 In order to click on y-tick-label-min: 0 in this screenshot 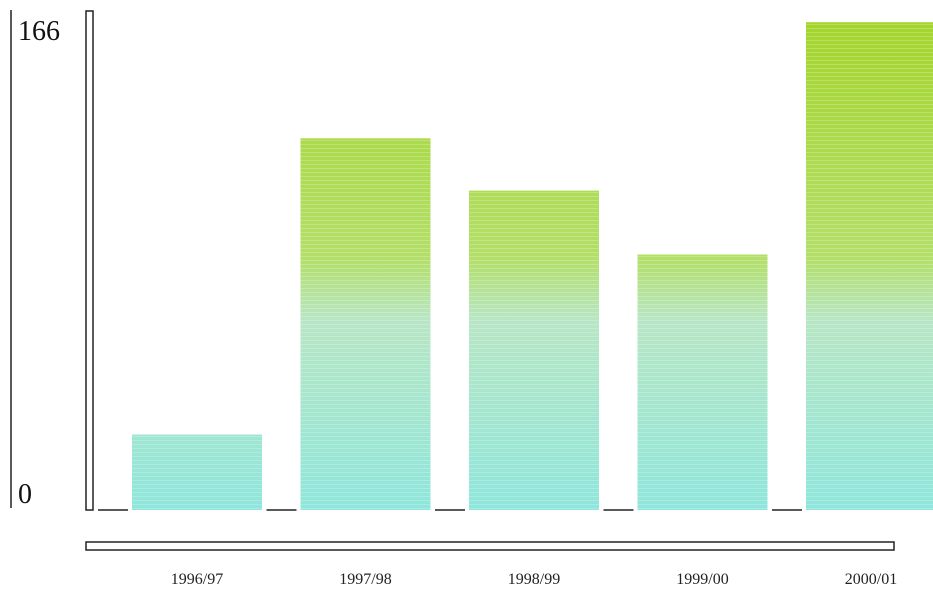, I will do `click(25, 494)`.